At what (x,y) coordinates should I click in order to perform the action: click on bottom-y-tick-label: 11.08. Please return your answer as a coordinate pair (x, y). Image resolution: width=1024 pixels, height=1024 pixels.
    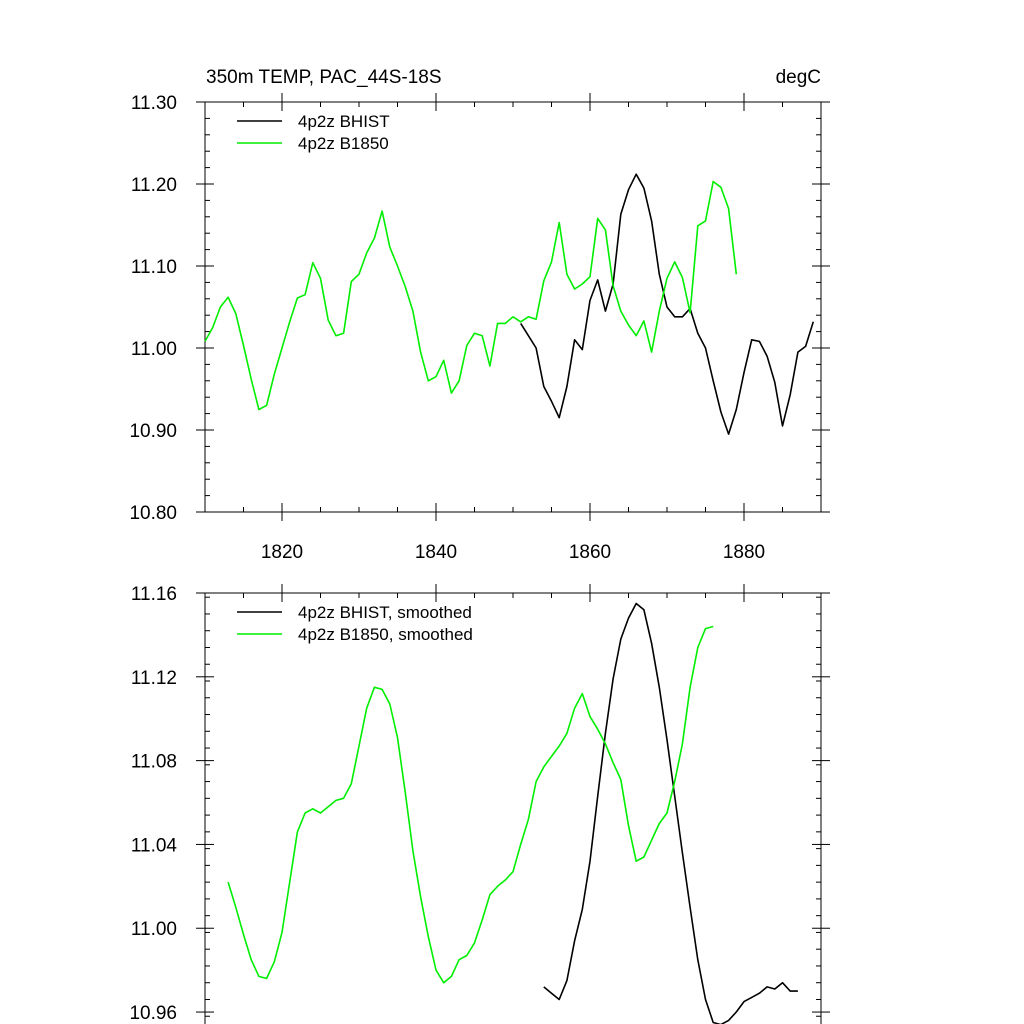
    Looking at the image, I should click on (154, 762).